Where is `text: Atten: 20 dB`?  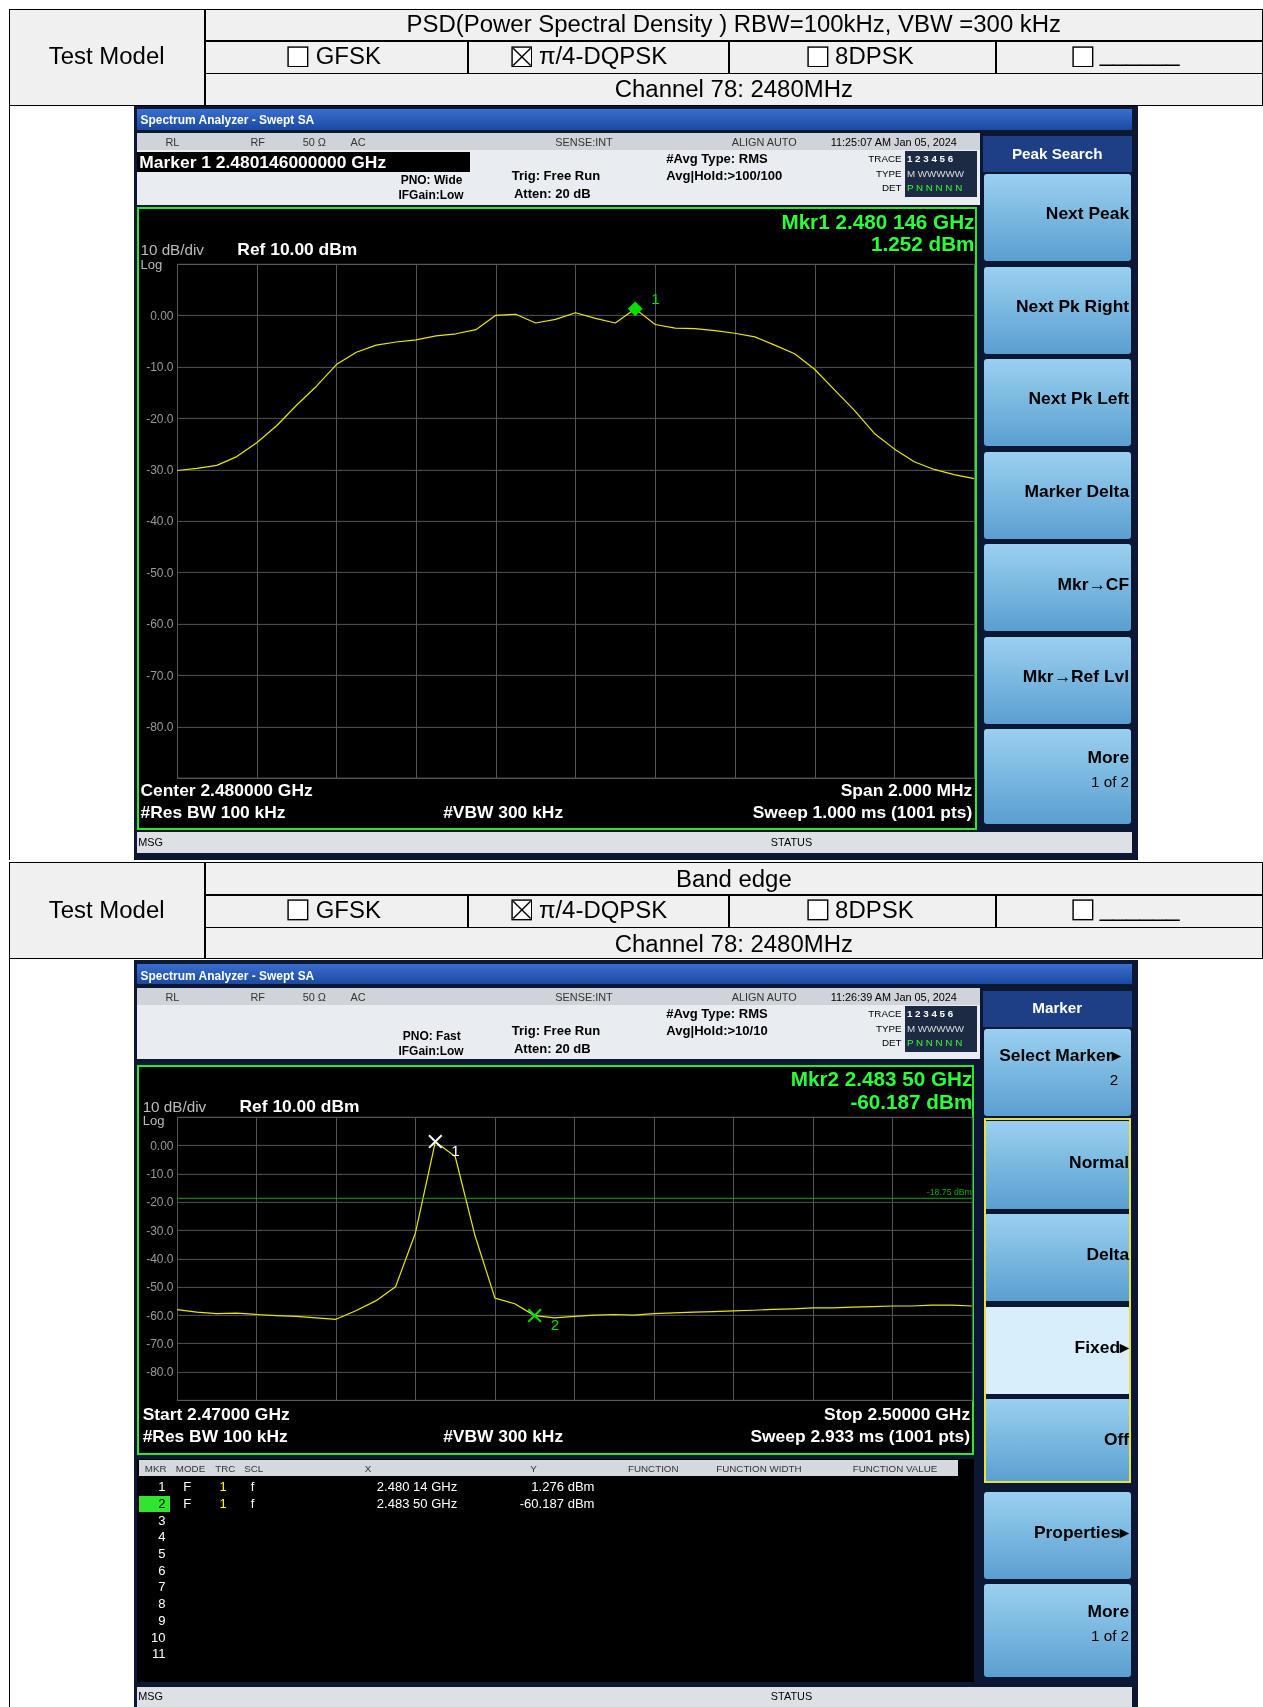
text: Atten: 20 dB is located at coordinates (552, 1048).